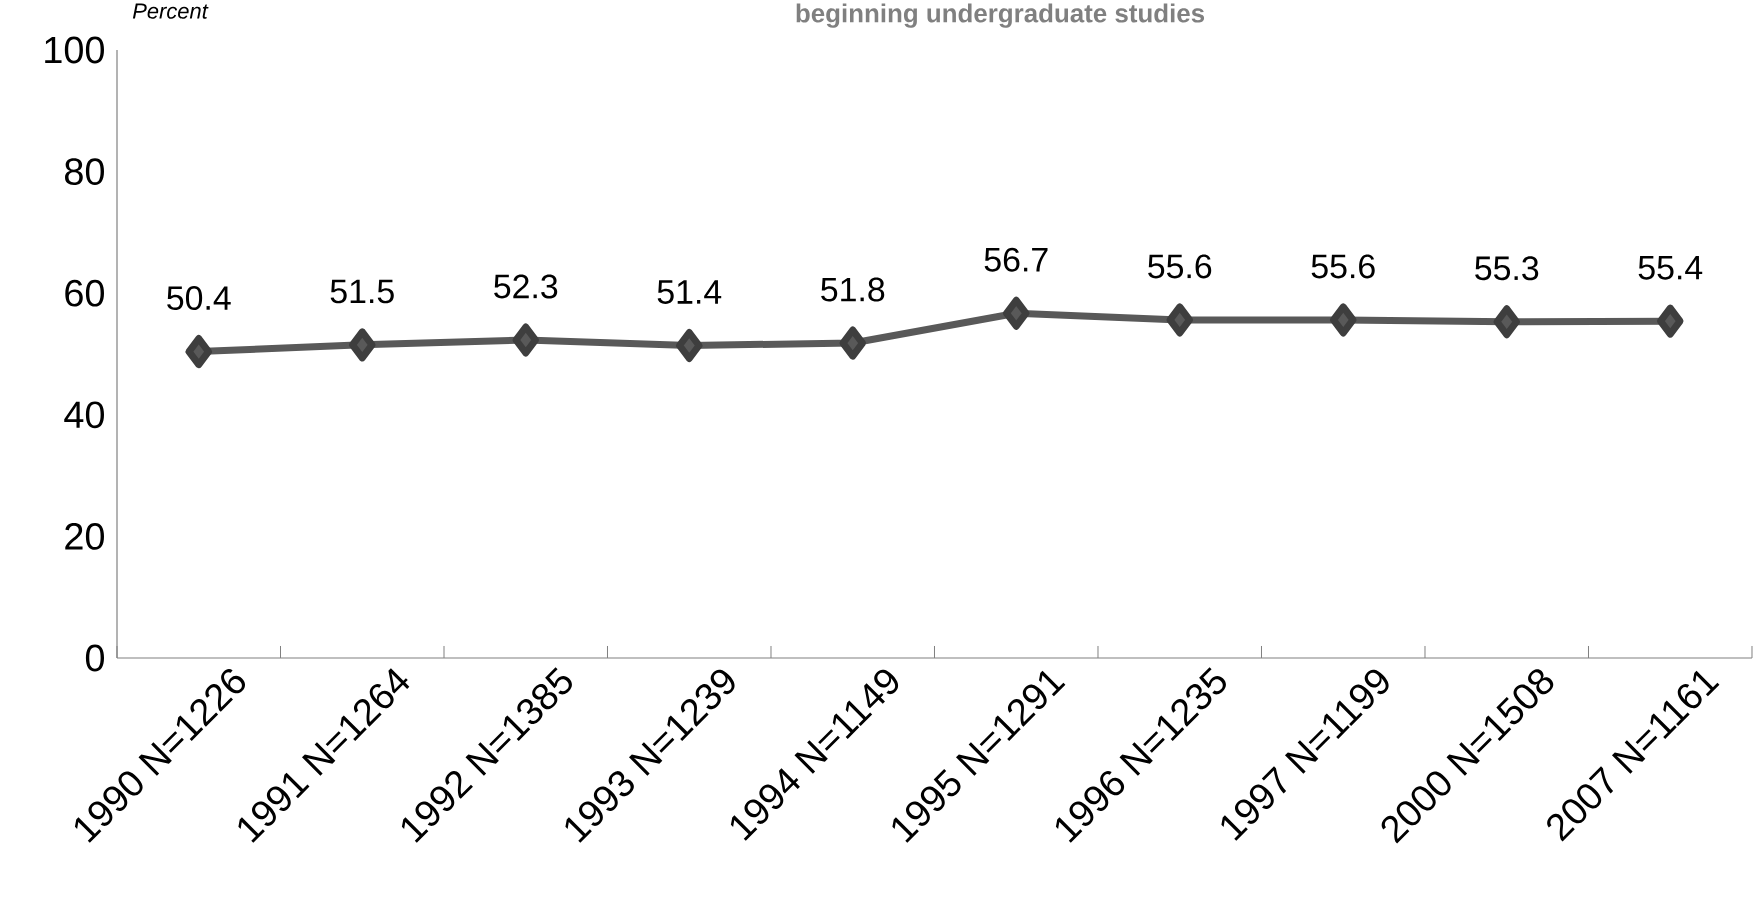  I want to click on y-tick-label: 60, so click(84, 293).